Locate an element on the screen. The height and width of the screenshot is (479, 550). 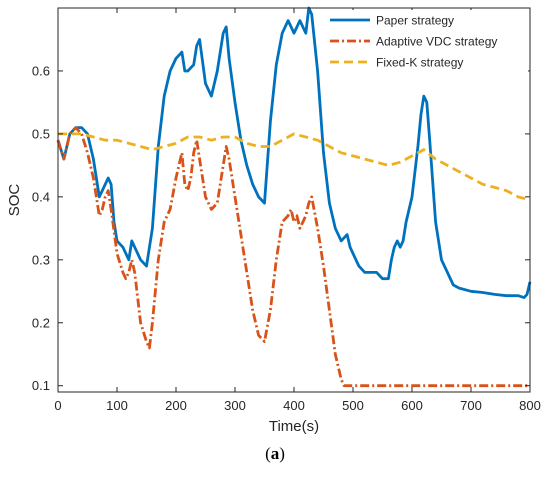
y-tick-label: 0.5 is located at coordinates (41, 133).